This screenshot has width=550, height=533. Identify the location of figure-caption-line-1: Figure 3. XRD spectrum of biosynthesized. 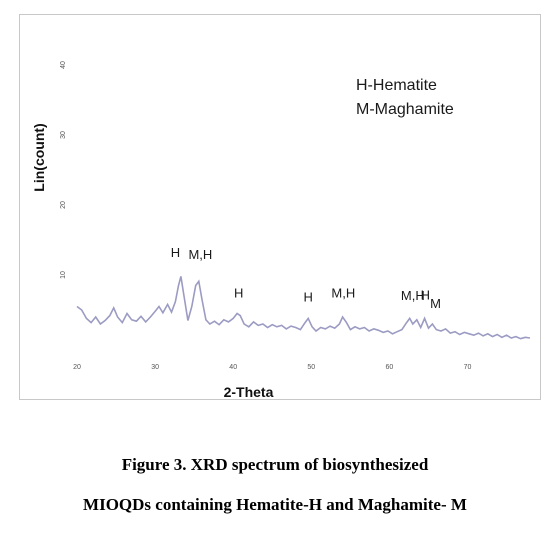
(275, 464).